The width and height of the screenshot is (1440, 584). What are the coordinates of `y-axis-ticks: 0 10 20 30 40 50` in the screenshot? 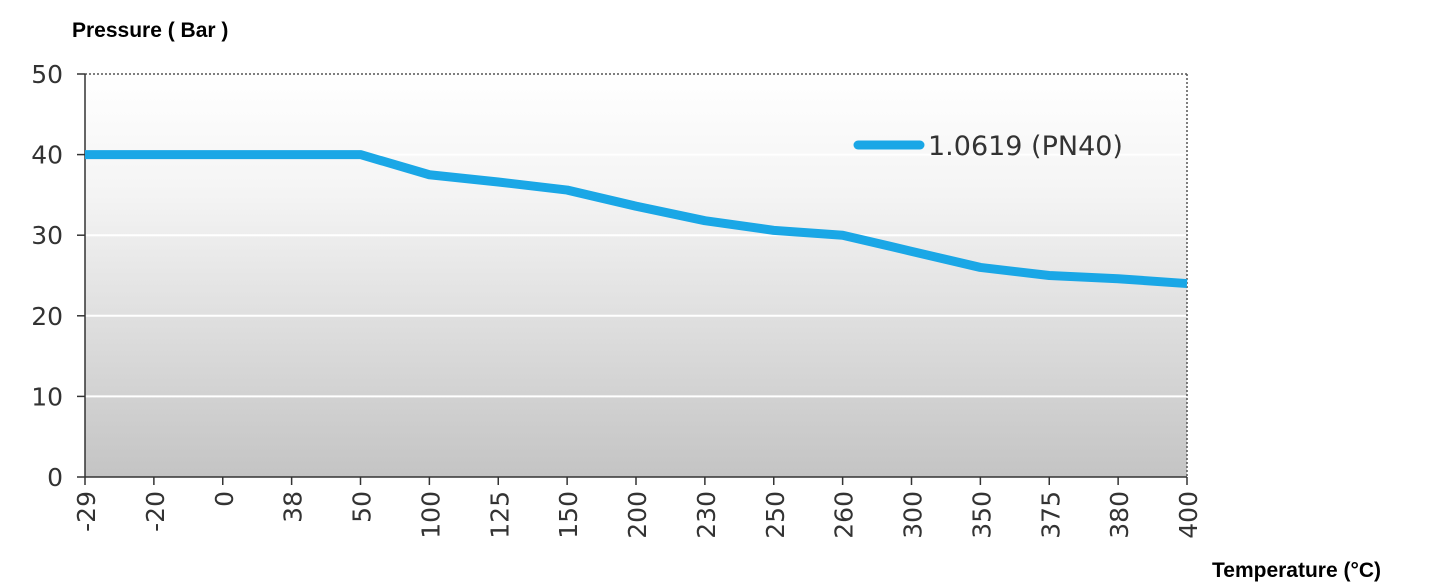 It's located at (58, 276).